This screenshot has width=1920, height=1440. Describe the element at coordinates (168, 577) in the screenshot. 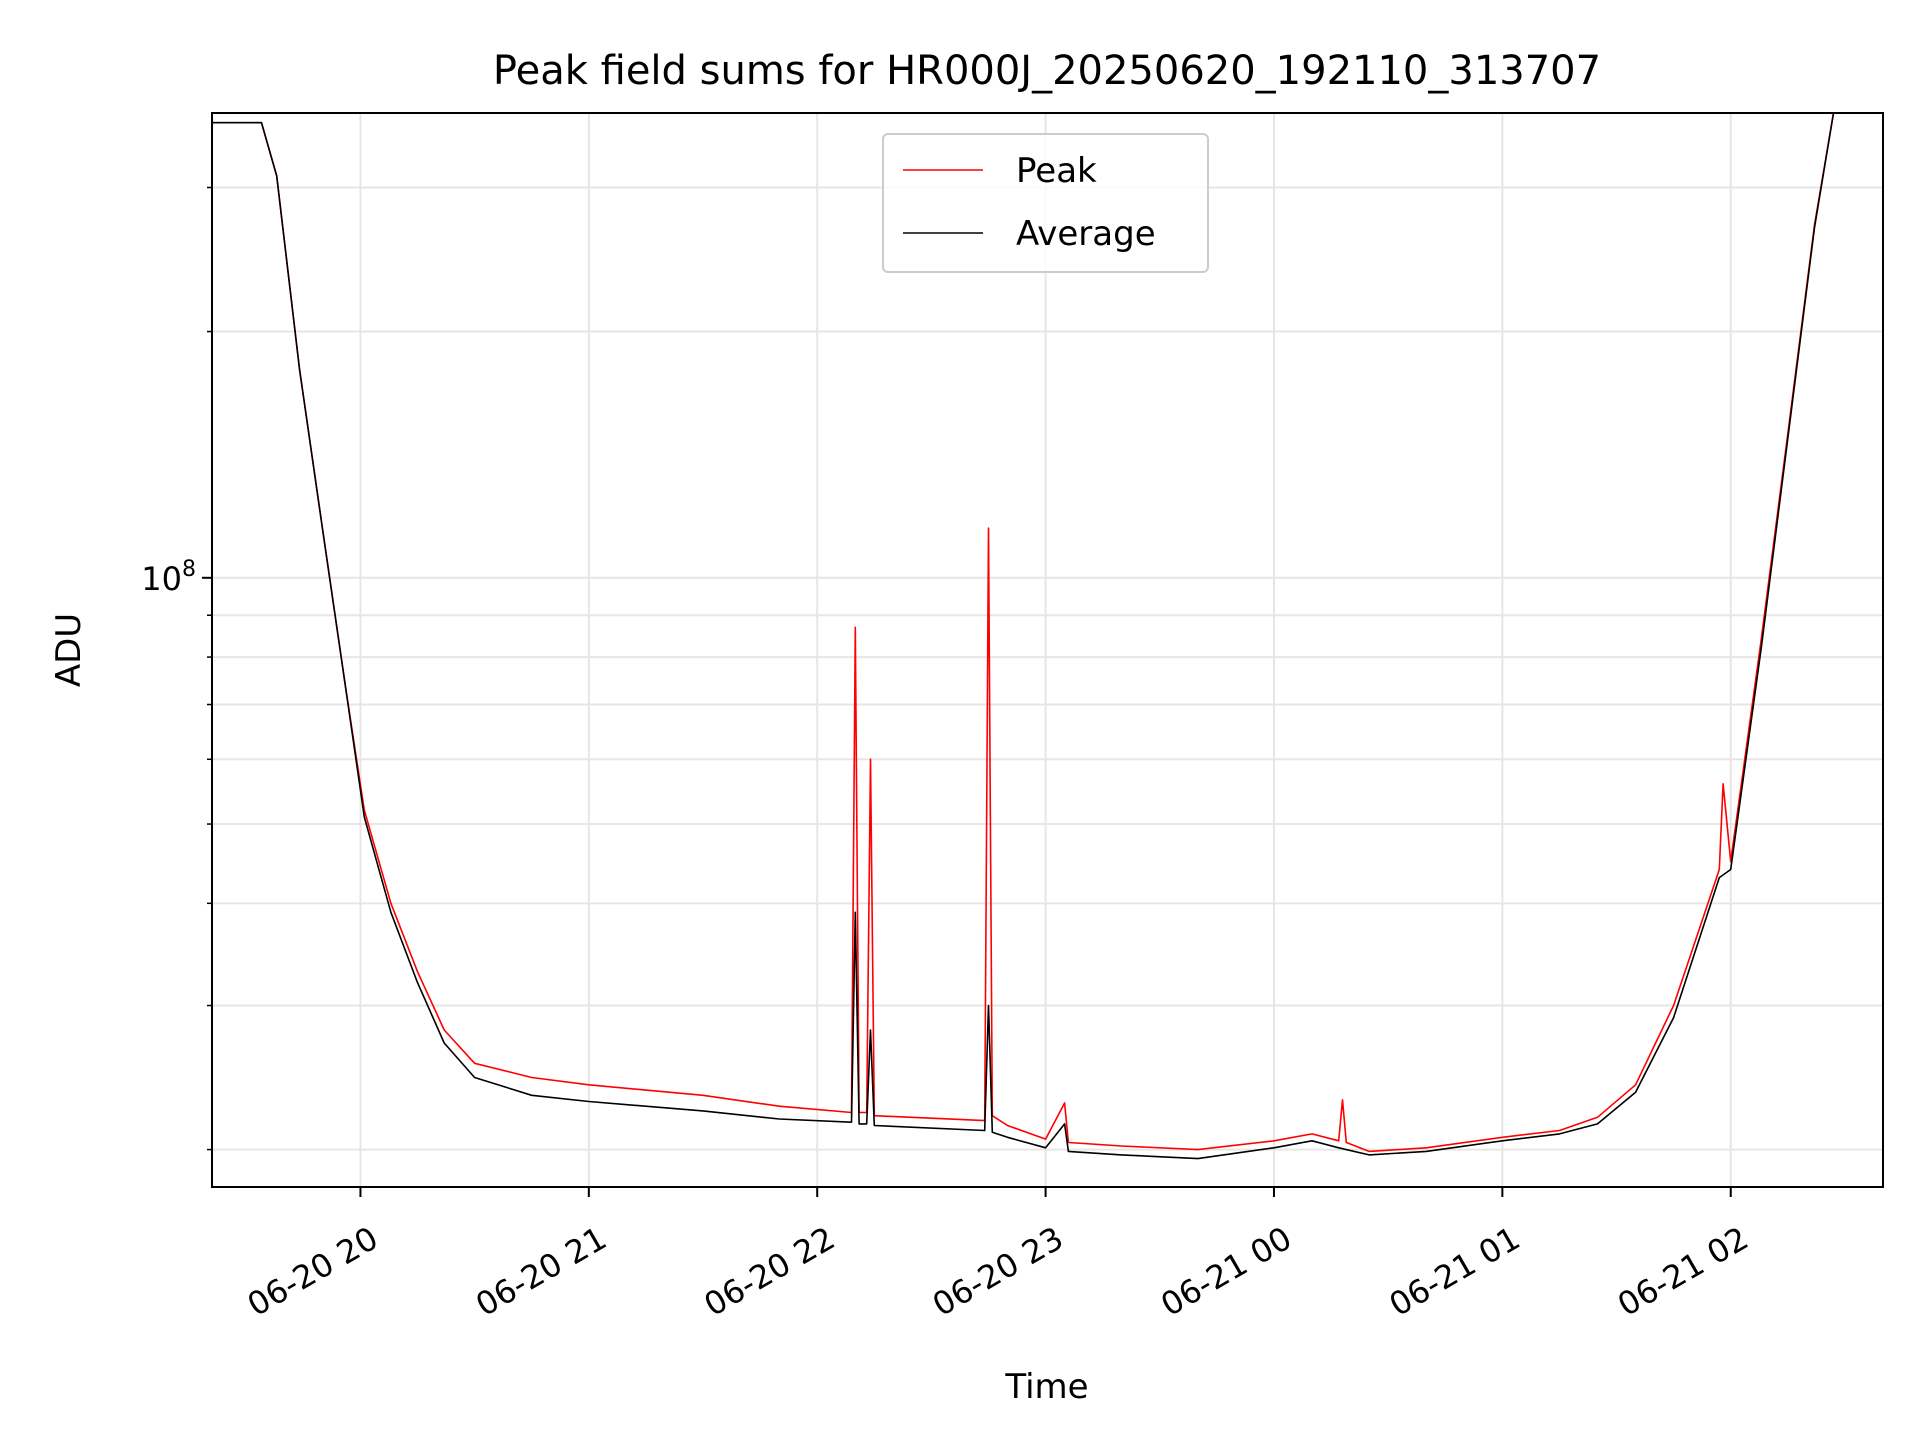

I see `y-tick-label: 108` at that location.